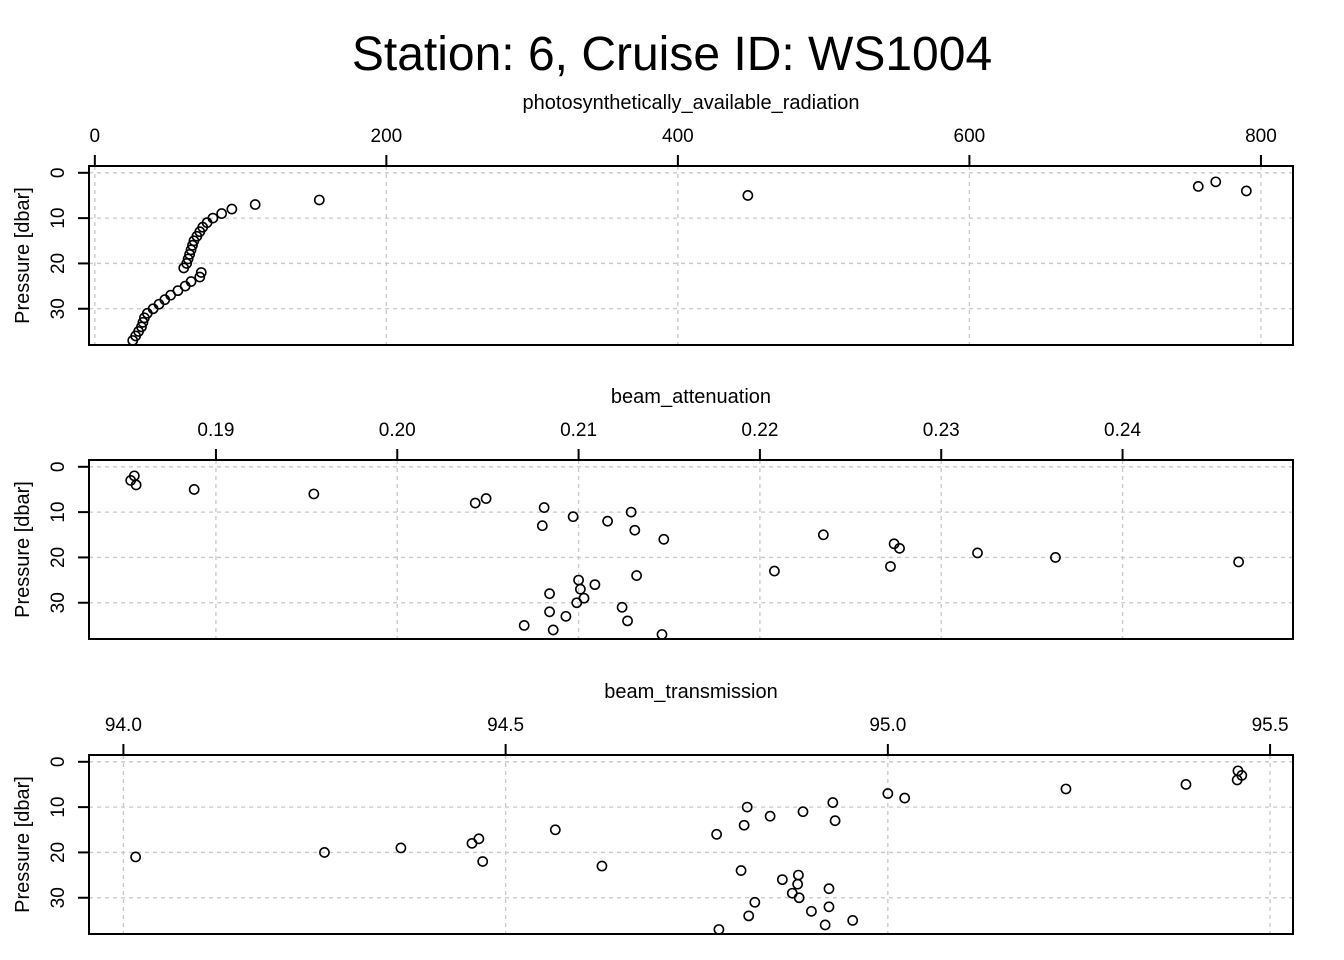 This screenshot has width=1344, height=960. What do you see at coordinates (970, 136) in the screenshot?
I see `x-tick-label: 600` at bounding box center [970, 136].